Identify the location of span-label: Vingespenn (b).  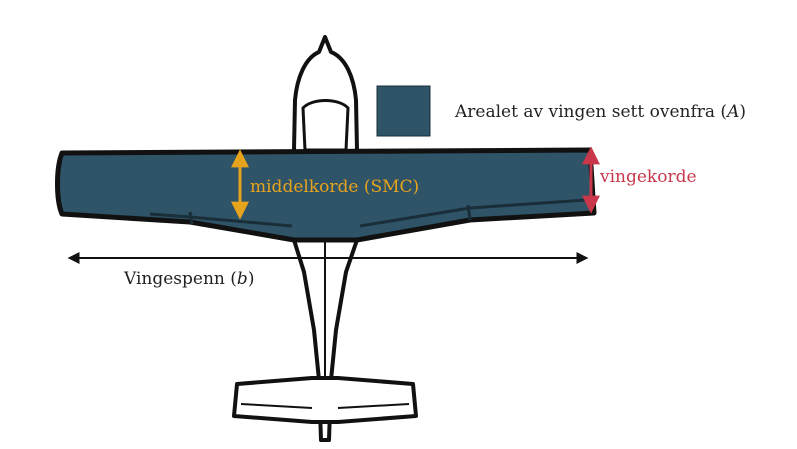
(188, 279).